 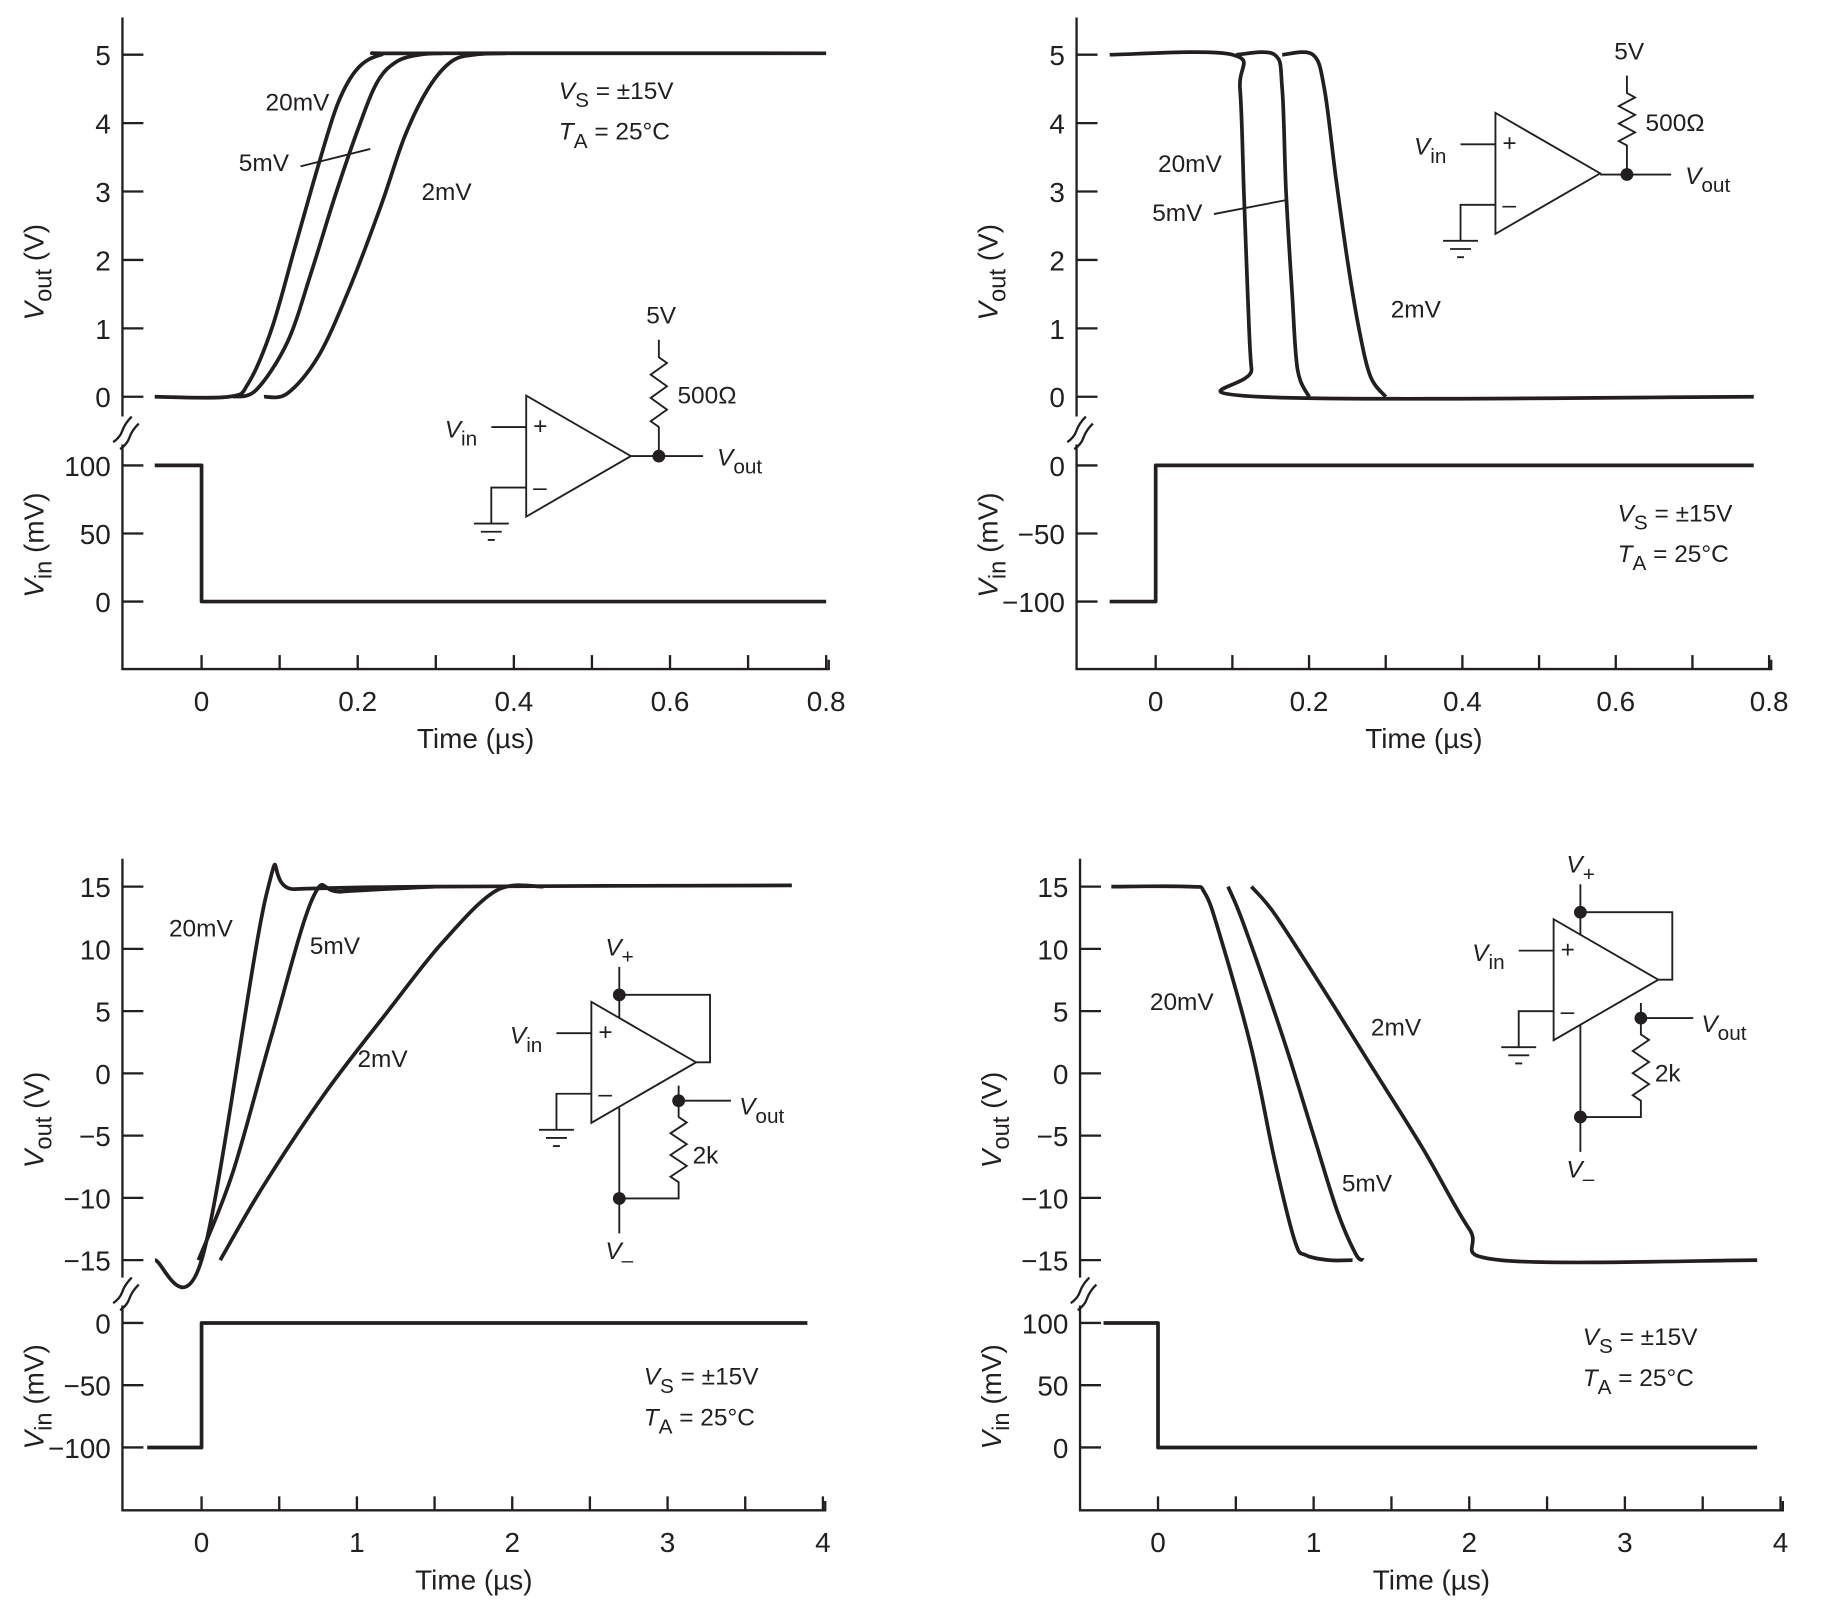 I want to click on series-line-20mV, so click(x=473, y=1076).